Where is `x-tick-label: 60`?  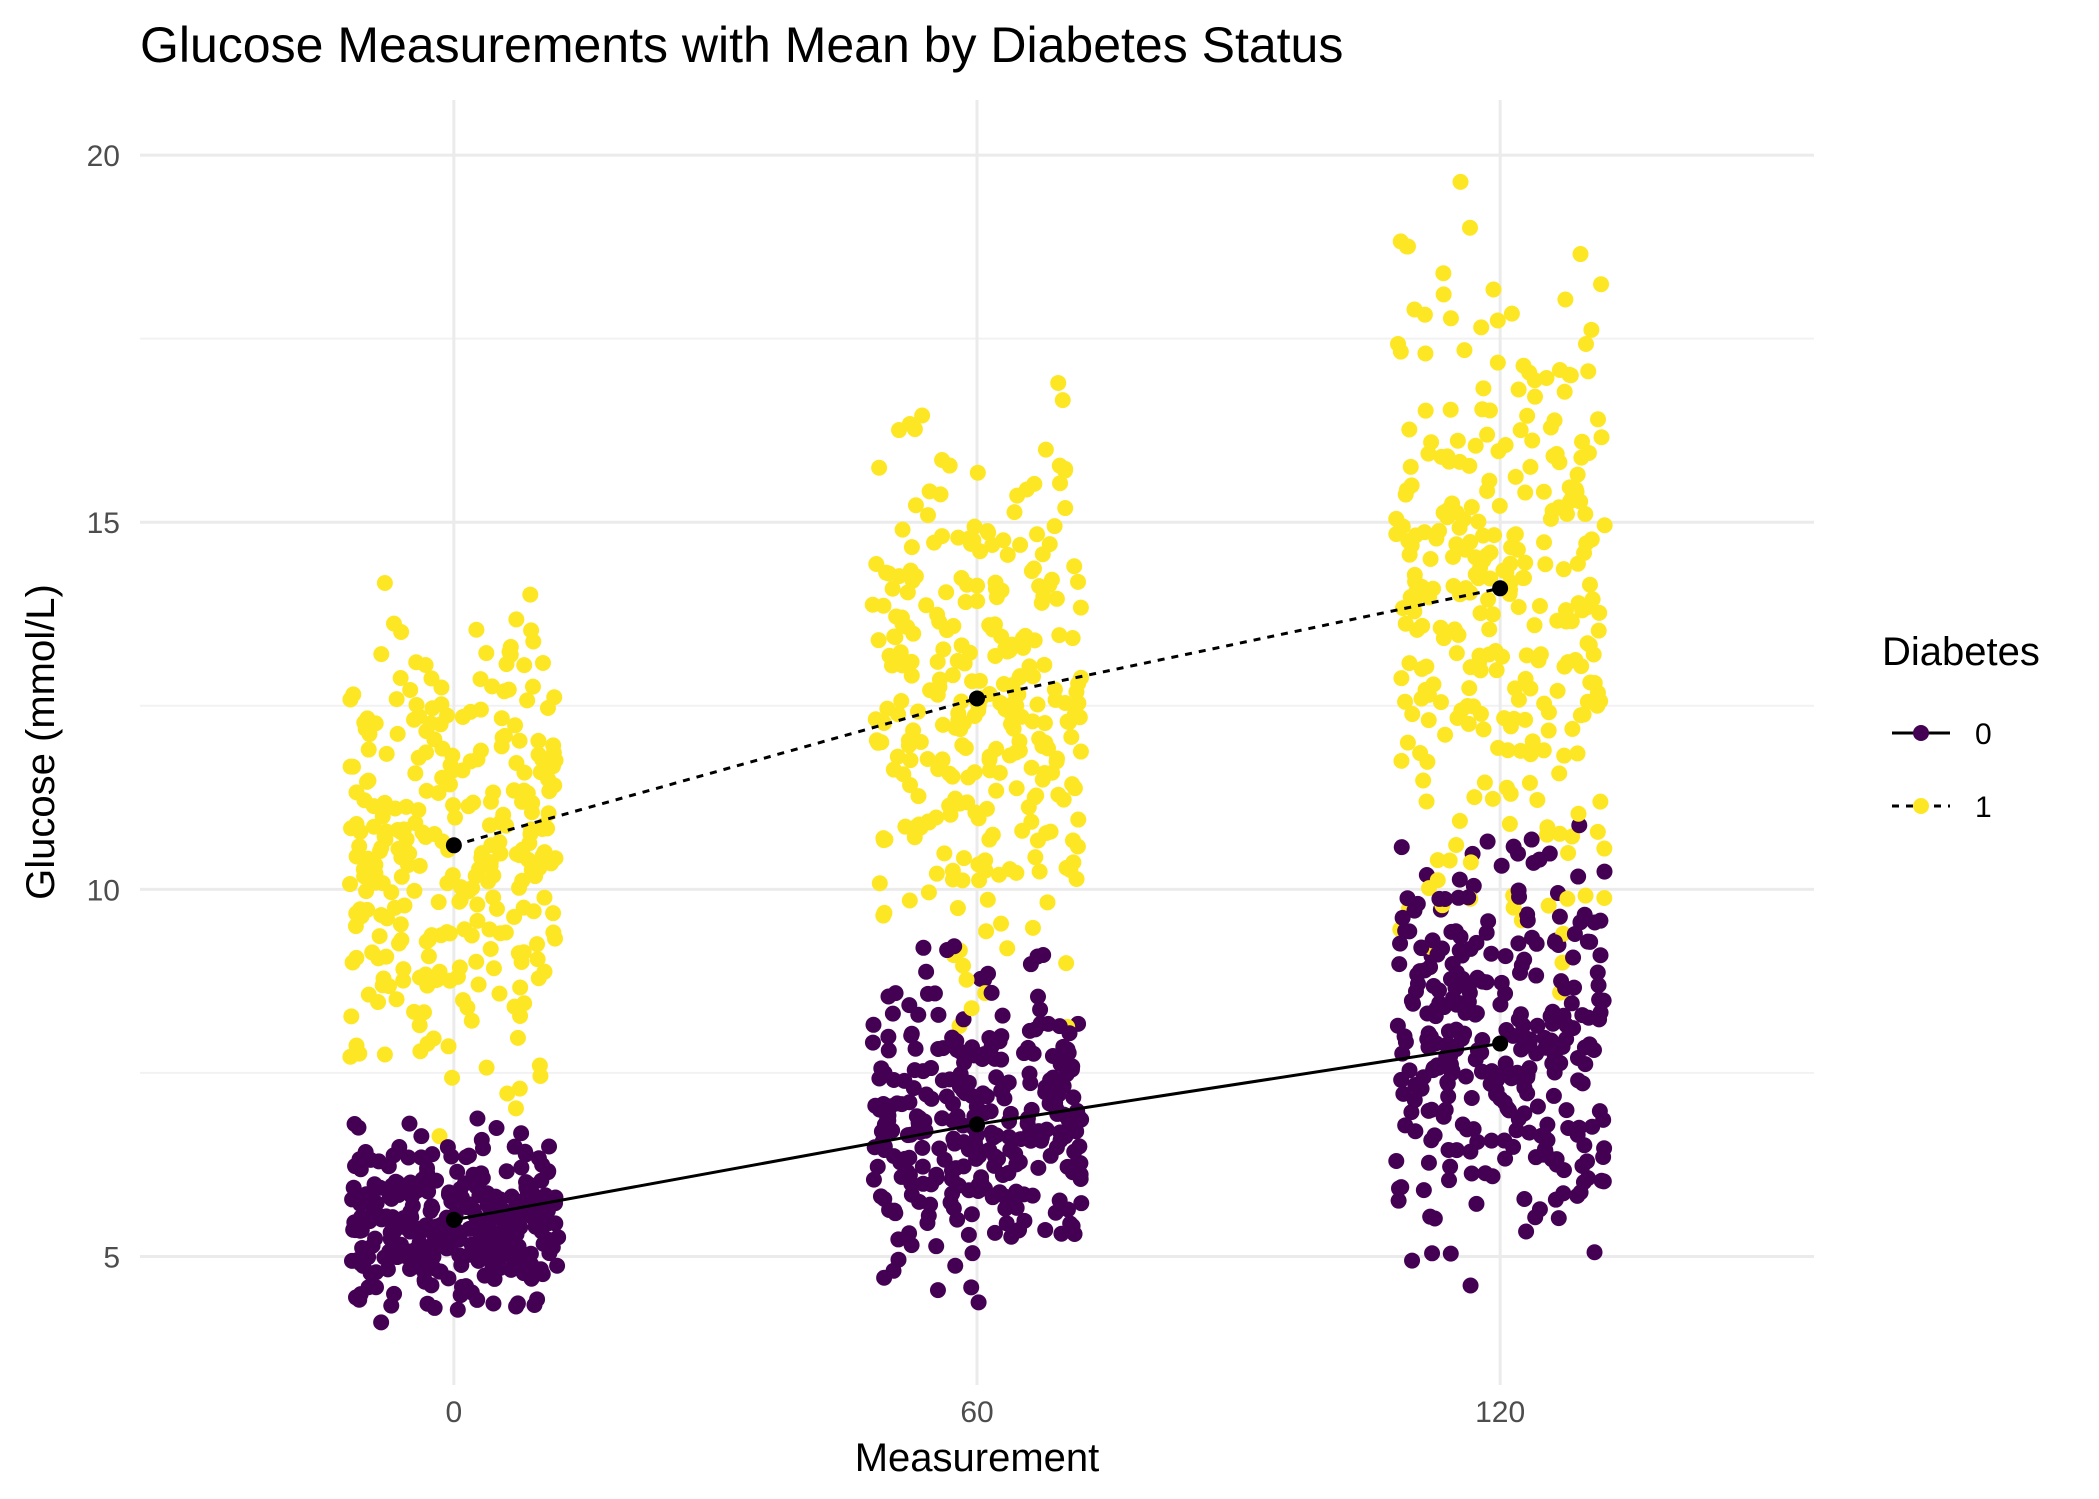
x-tick-label: 60 is located at coordinates (976, 1412).